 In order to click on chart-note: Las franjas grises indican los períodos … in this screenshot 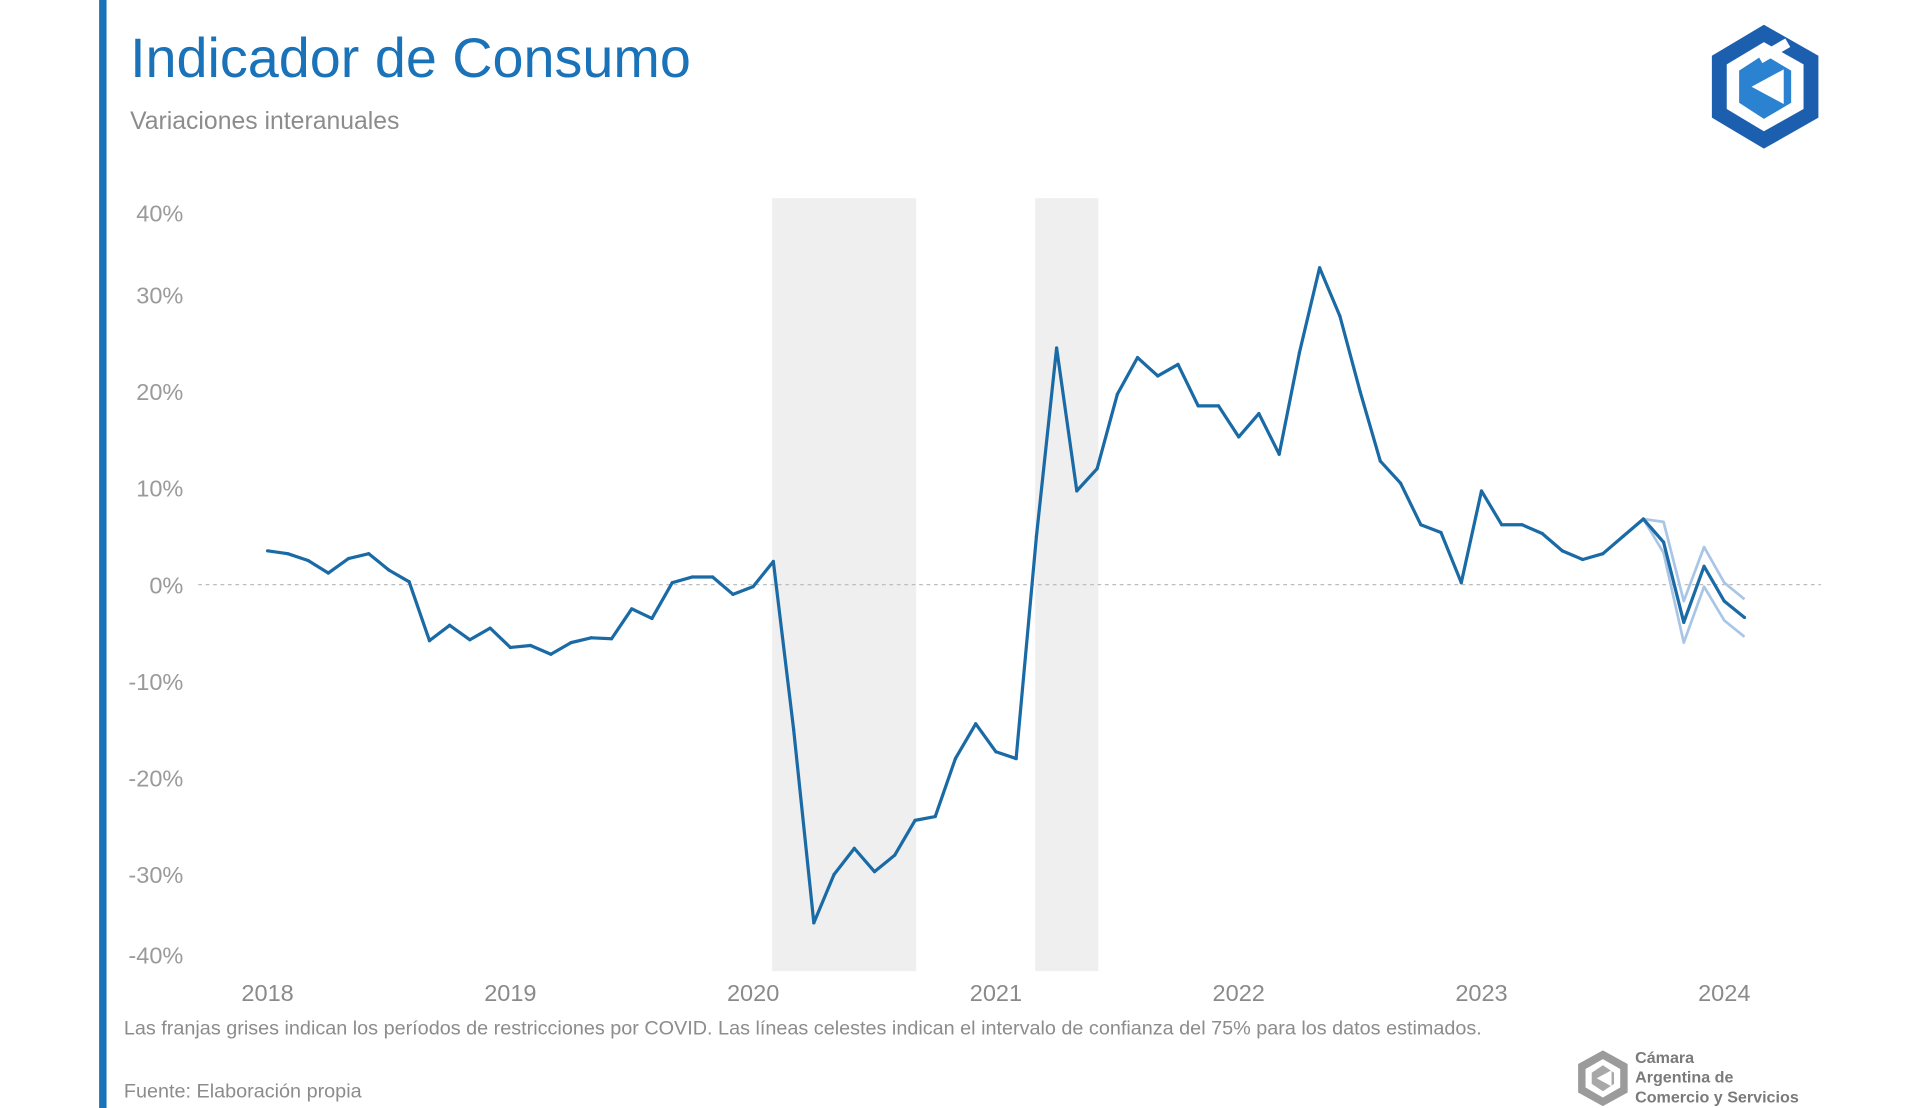, I will do `click(803, 1028)`.